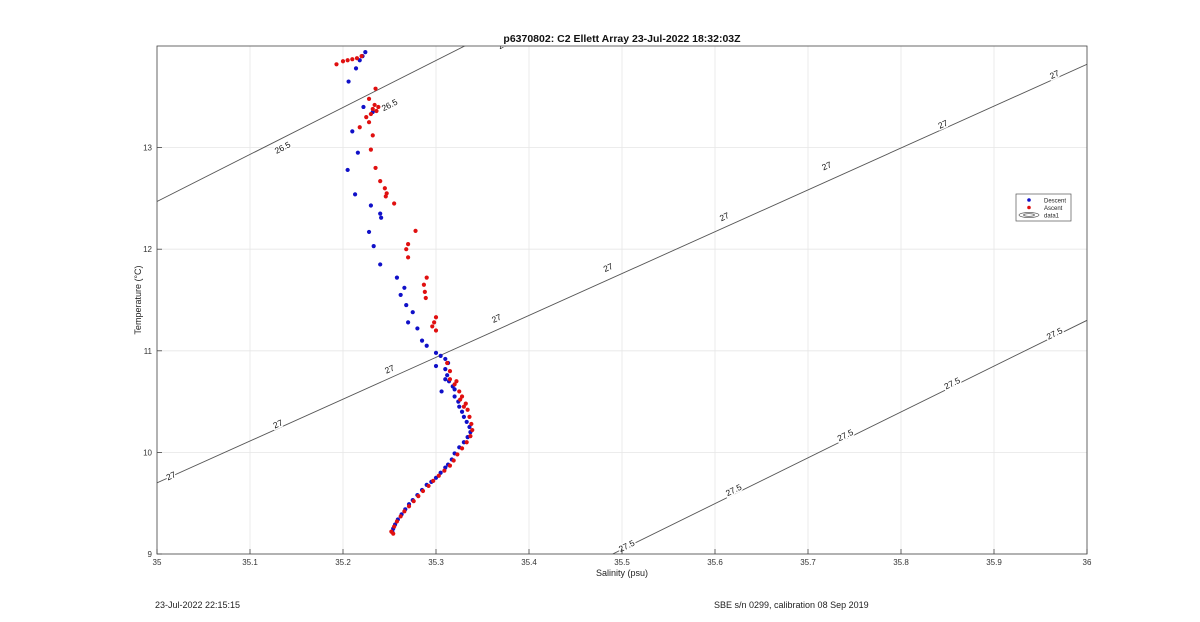 Image resolution: width=1200 pixels, height=622 pixels. What do you see at coordinates (148, 351) in the screenshot?
I see `y-tick-label: 11` at bounding box center [148, 351].